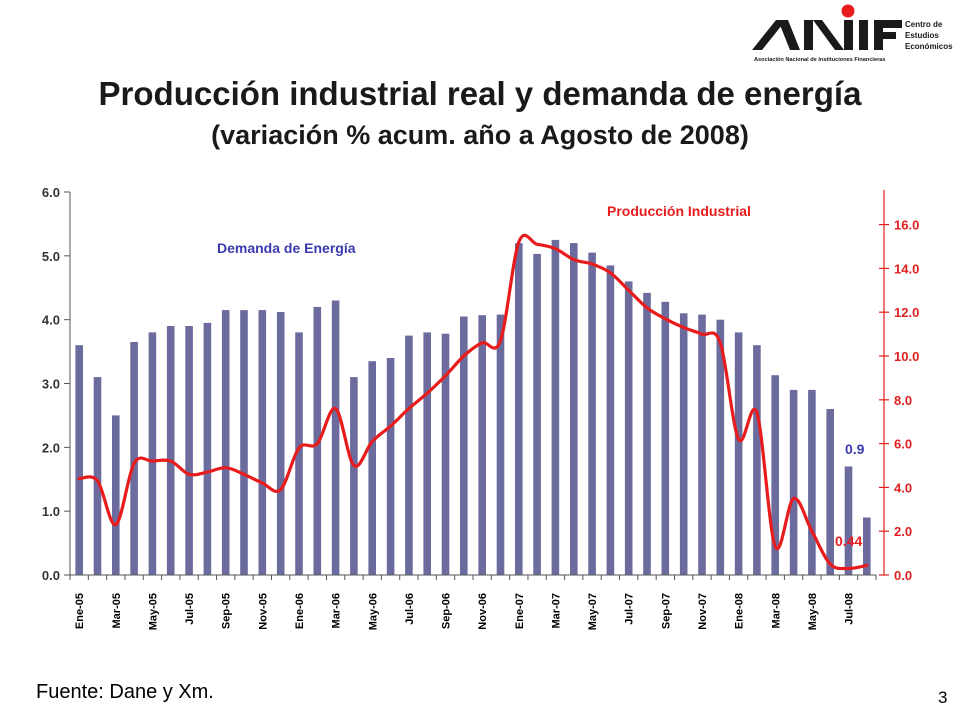 This screenshot has width=960, height=720. I want to click on right-axis-tick-label: 6.0, so click(903, 444).